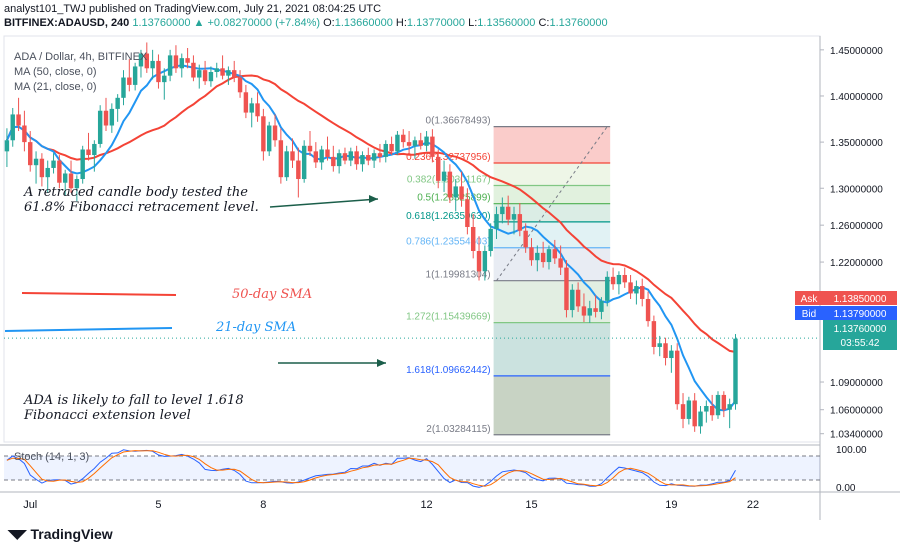 The image size is (900, 551). Describe the element at coordinates (671, 505) in the screenshot. I see `time-tick-label: 19` at that location.